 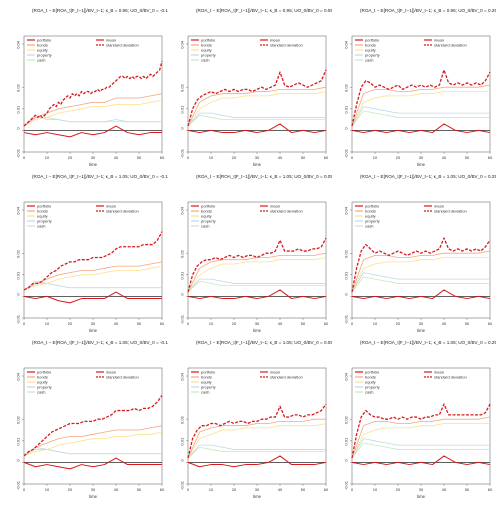 I want to click on legend-label: equity, so click(x=370, y=50).